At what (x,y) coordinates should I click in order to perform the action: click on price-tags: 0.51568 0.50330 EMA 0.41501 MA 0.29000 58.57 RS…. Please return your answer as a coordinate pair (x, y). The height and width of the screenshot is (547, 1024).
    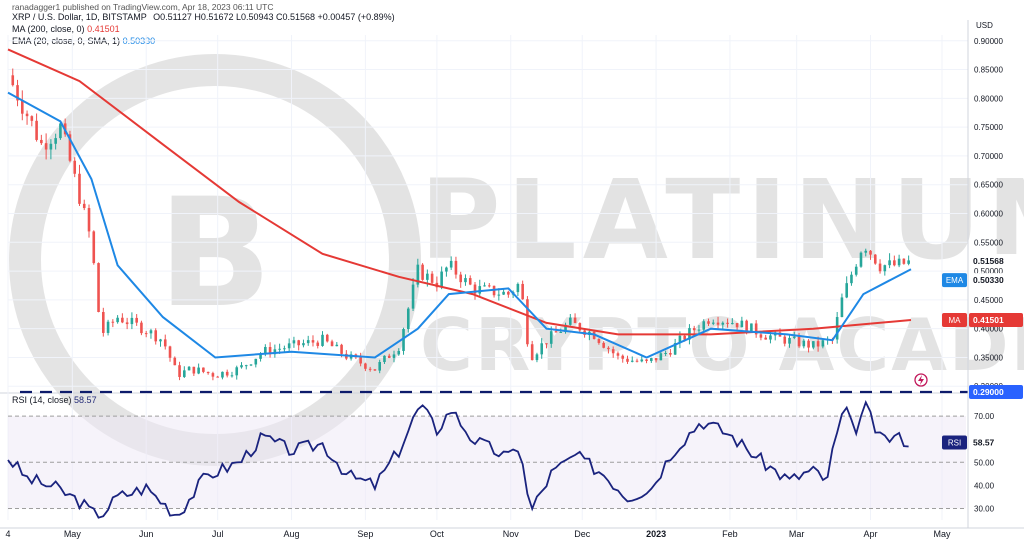
    Looking at the image, I should click on (982, 352).